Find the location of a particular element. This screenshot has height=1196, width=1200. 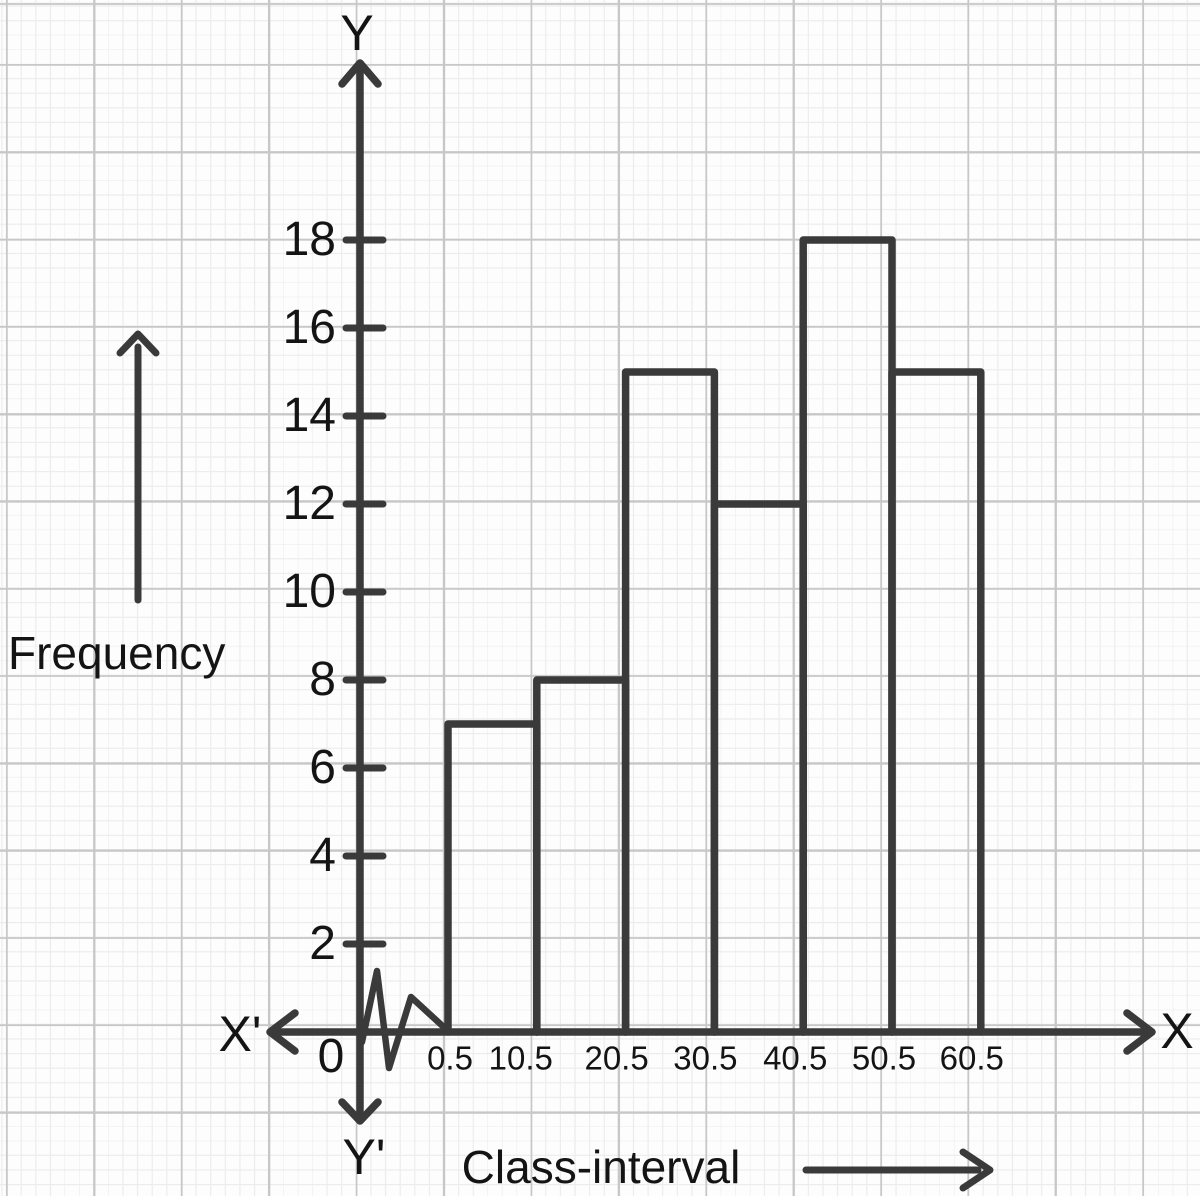

y-tick-label-14: 14 is located at coordinates (309, 415).